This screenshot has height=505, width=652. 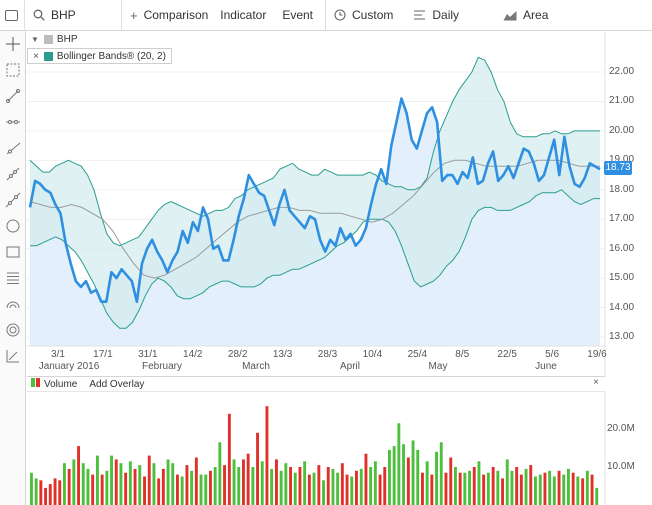 What do you see at coordinates (61, 384) in the screenshot?
I see `volume-title: Volume` at bounding box center [61, 384].